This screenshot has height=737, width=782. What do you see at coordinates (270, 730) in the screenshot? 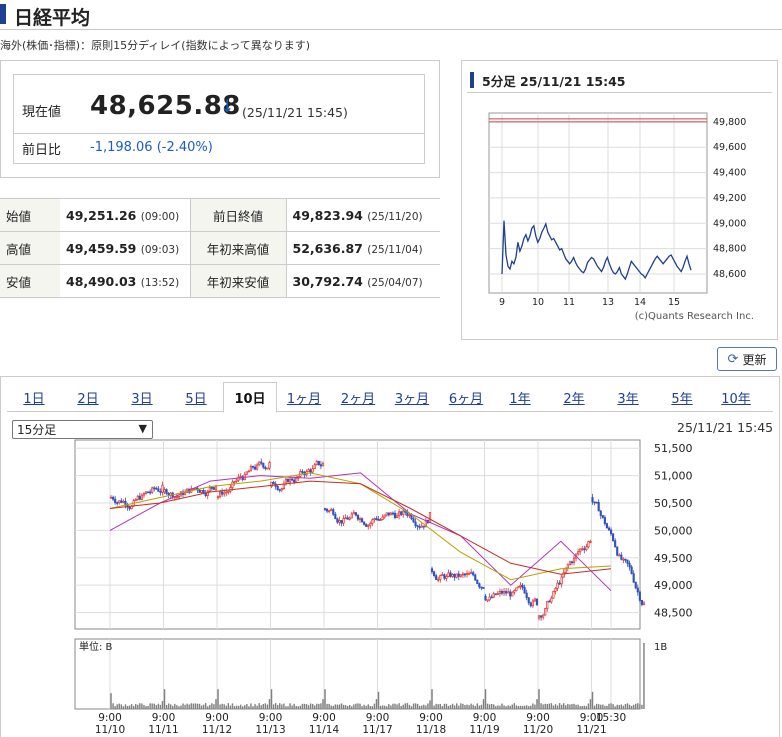
I see `x-tick-date: 11/13` at bounding box center [270, 730].